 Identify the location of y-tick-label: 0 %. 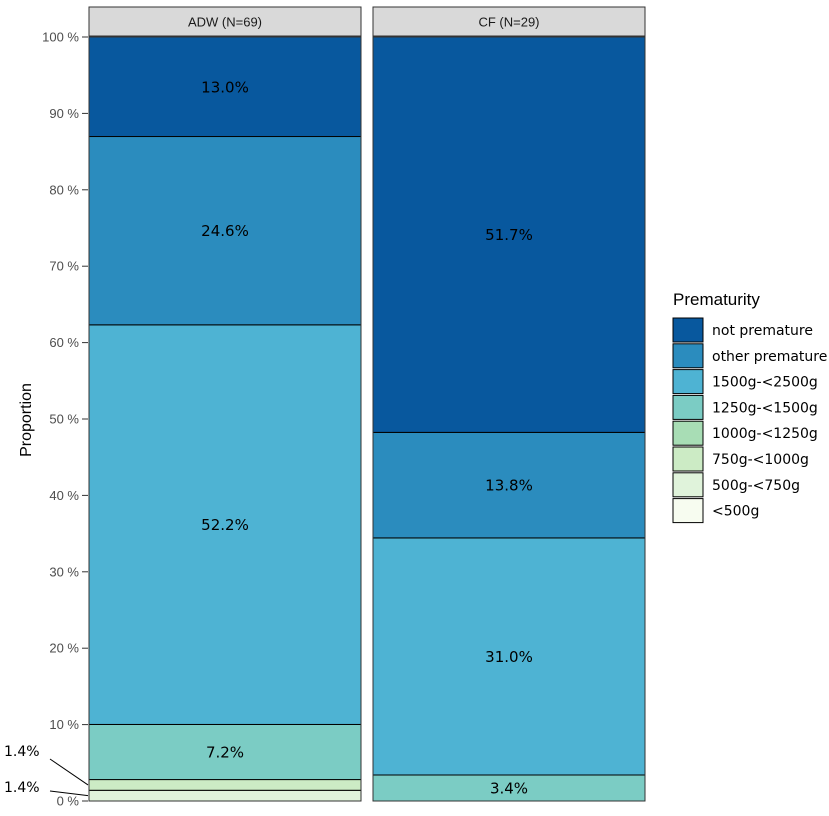
(68, 801).